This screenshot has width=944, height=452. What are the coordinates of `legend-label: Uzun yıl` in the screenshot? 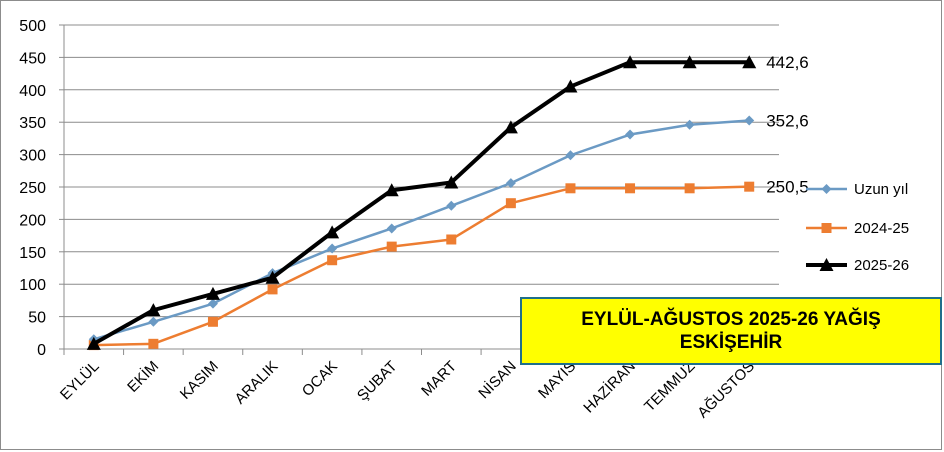 It's located at (881, 189).